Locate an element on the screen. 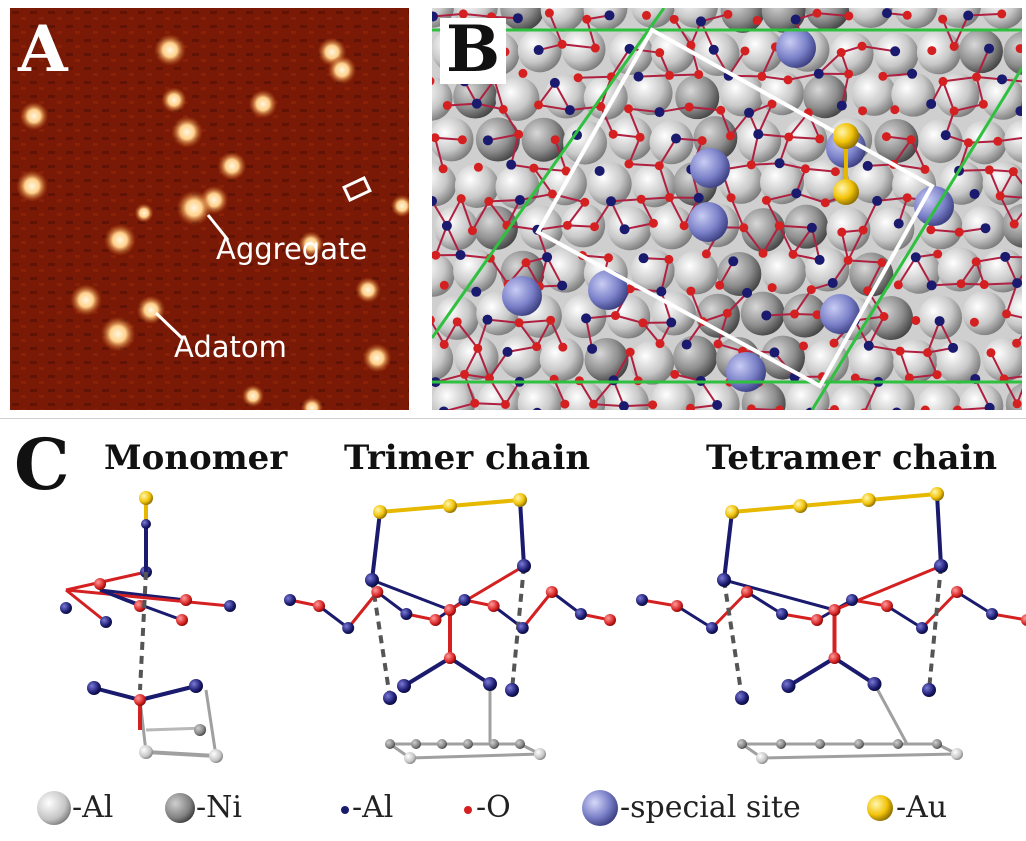 The image size is (1026, 841). legend-label-al-substrate: -Al is located at coordinates (92, 807).